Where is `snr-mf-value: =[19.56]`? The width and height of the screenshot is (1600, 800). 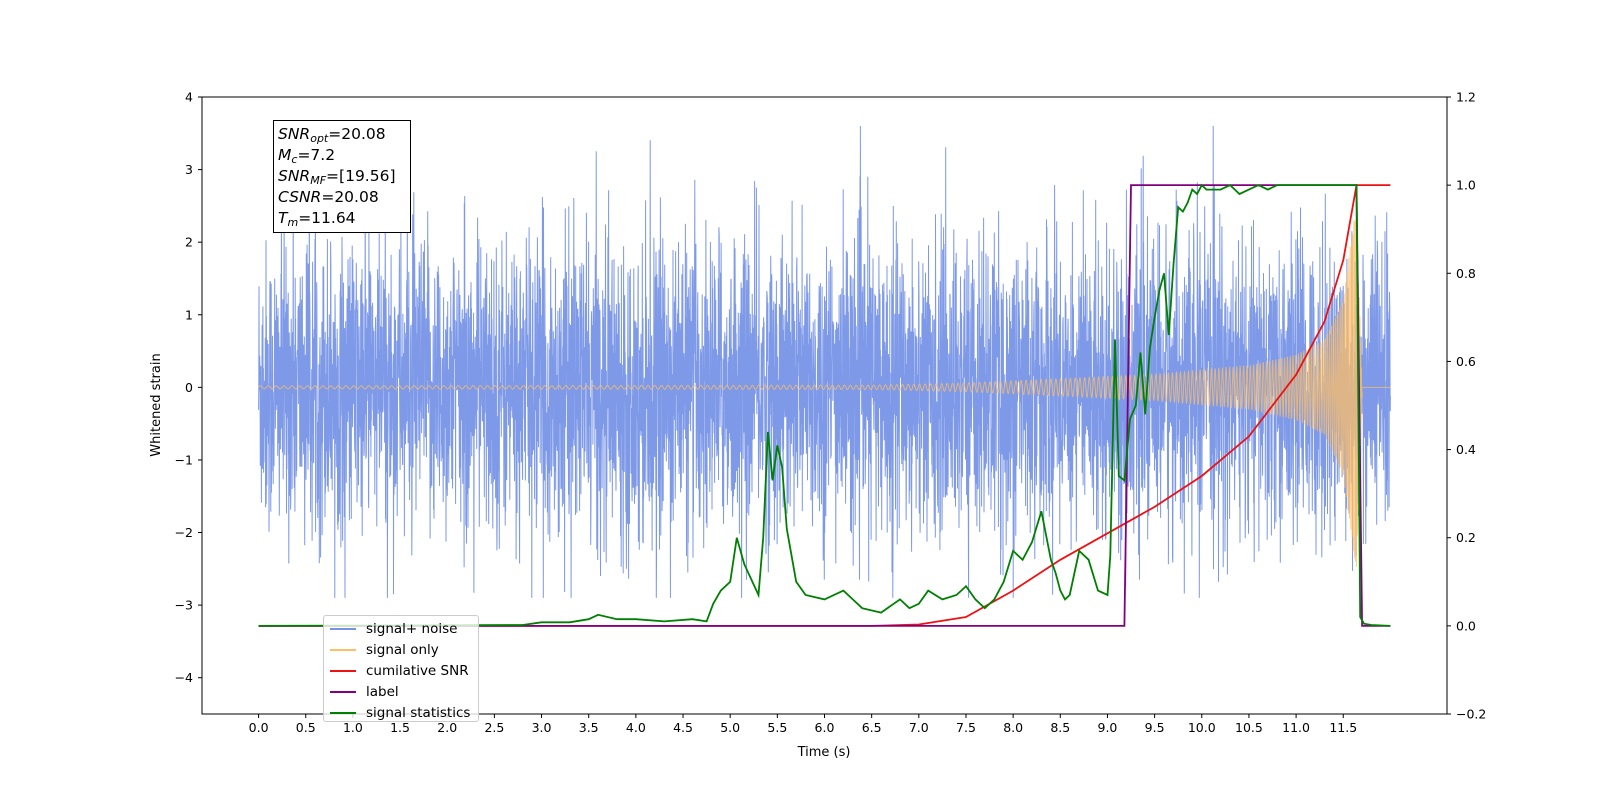 snr-mf-value: =[19.56] is located at coordinates (361, 176).